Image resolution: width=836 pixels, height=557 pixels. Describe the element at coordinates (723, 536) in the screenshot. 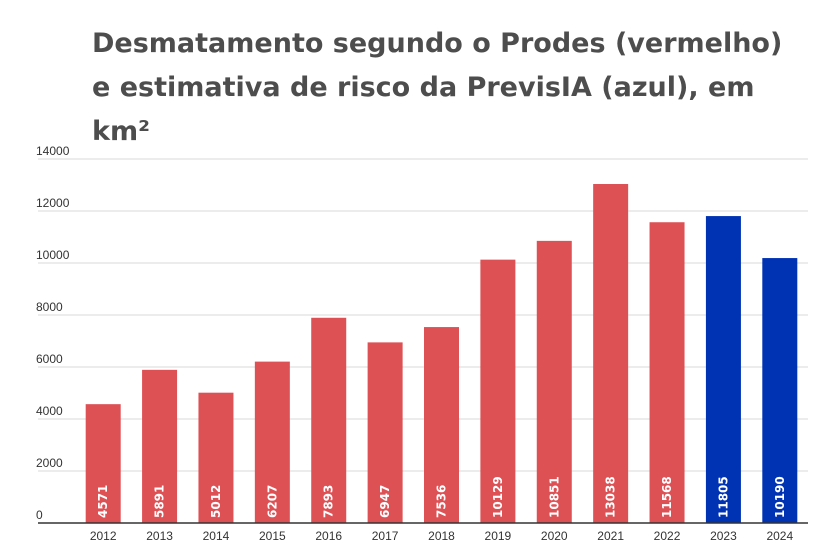

I see `x-tick-label: 2023` at that location.